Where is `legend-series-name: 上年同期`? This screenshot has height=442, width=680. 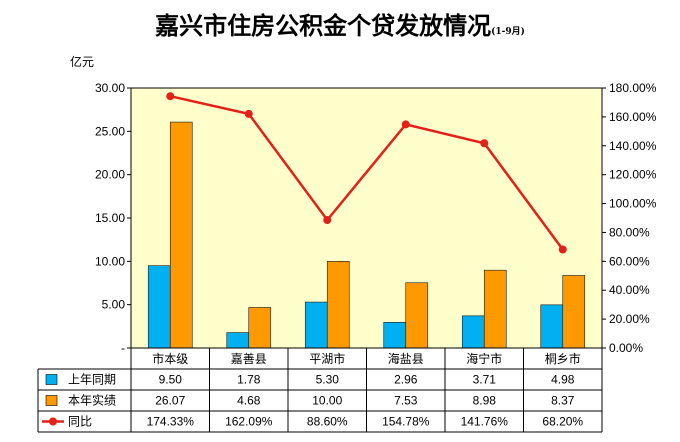 legend-series-name: 上年同期 is located at coordinates (92, 380).